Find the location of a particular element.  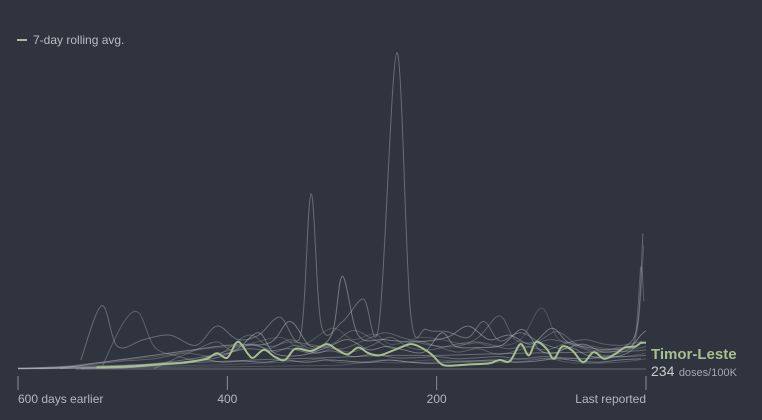

x-tick-label: 400 is located at coordinates (227, 399).